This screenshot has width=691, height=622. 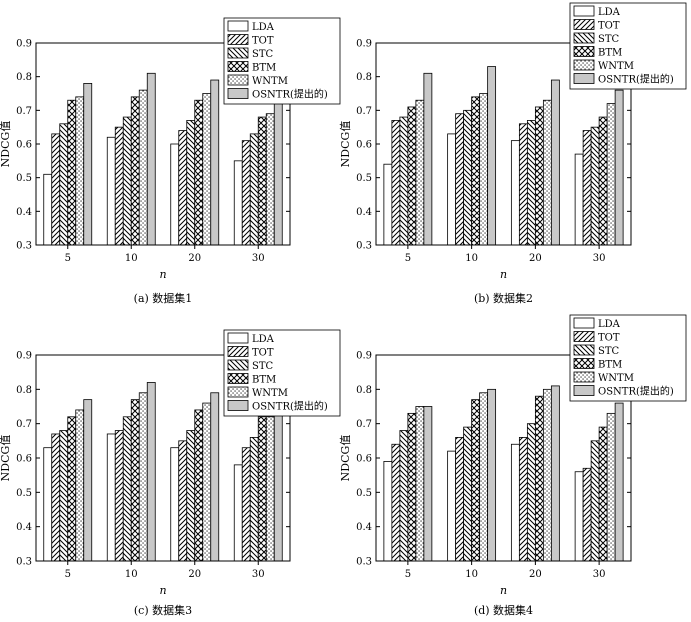 What do you see at coordinates (264, 68) in the screenshot?
I see `legend-label: BTM` at bounding box center [264, 68].